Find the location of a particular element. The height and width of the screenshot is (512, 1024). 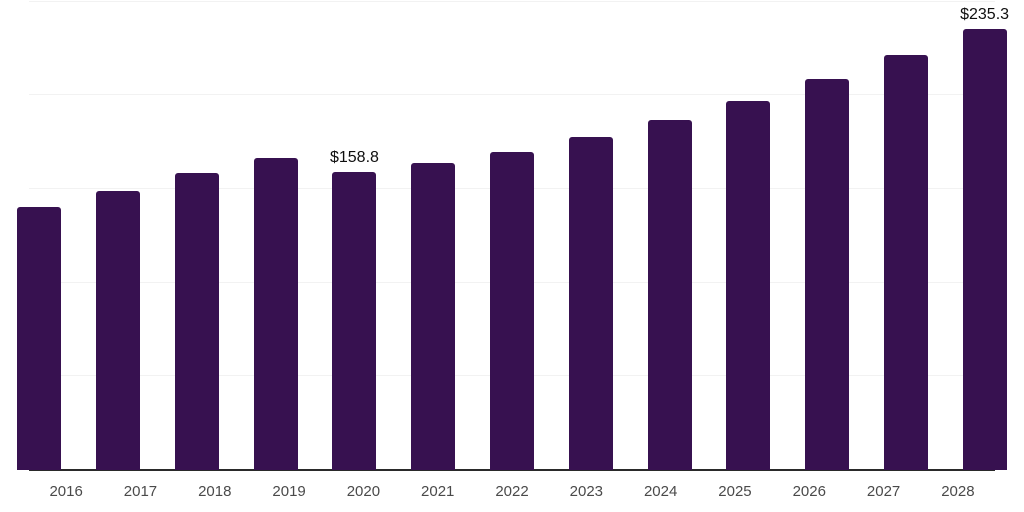

bar-slot-2022 is located at coordinates (512, 235).